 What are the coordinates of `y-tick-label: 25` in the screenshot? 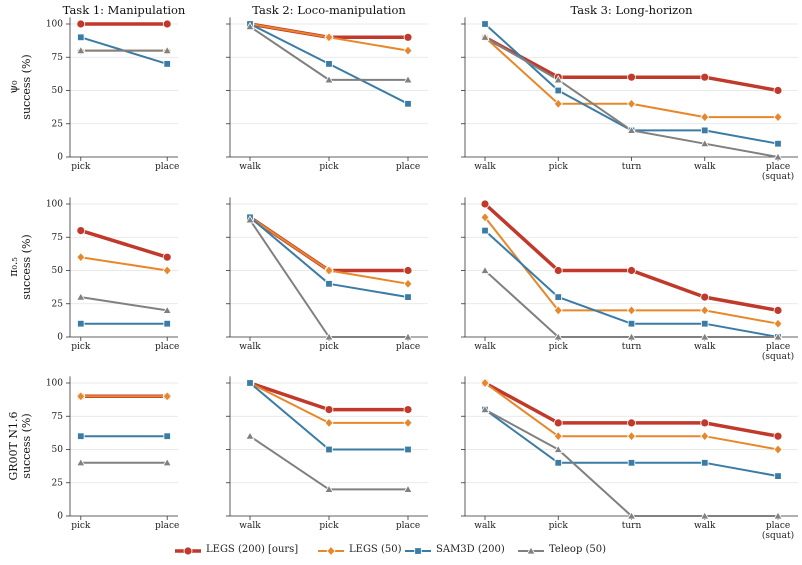 It's located at (58, 124).